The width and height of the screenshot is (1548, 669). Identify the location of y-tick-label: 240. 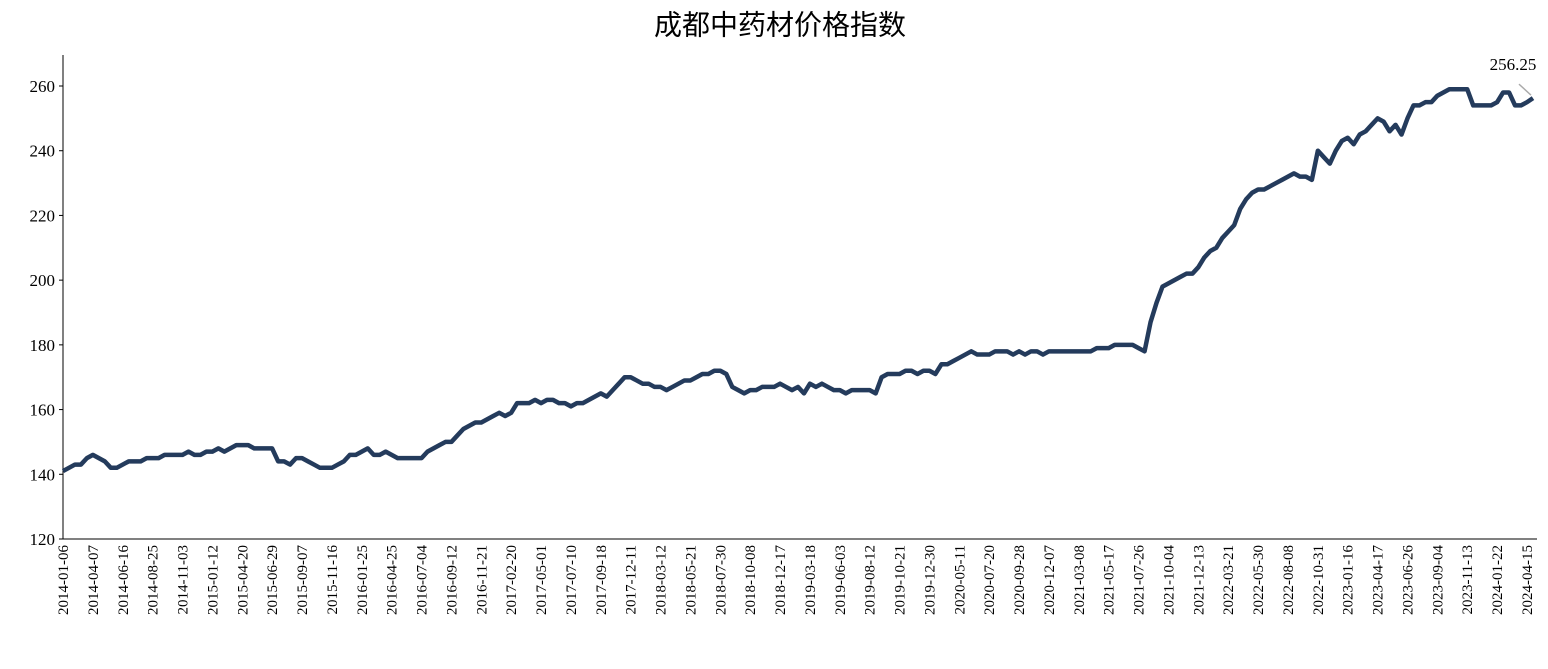
(43, 151).